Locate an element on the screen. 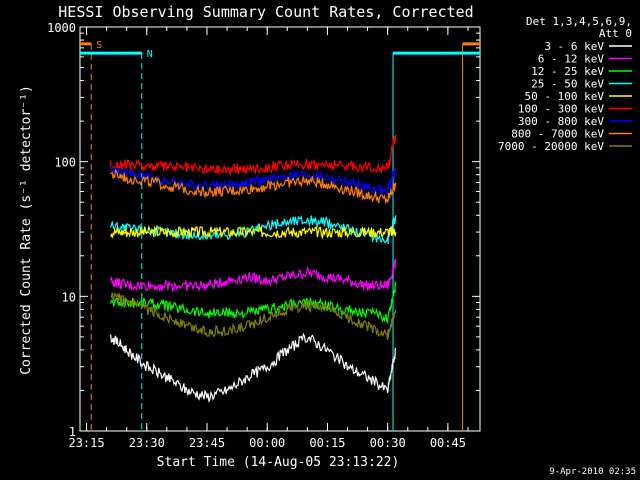  legend-entry-label: 800 - 7000 keV is located at coordinates (557, 134).